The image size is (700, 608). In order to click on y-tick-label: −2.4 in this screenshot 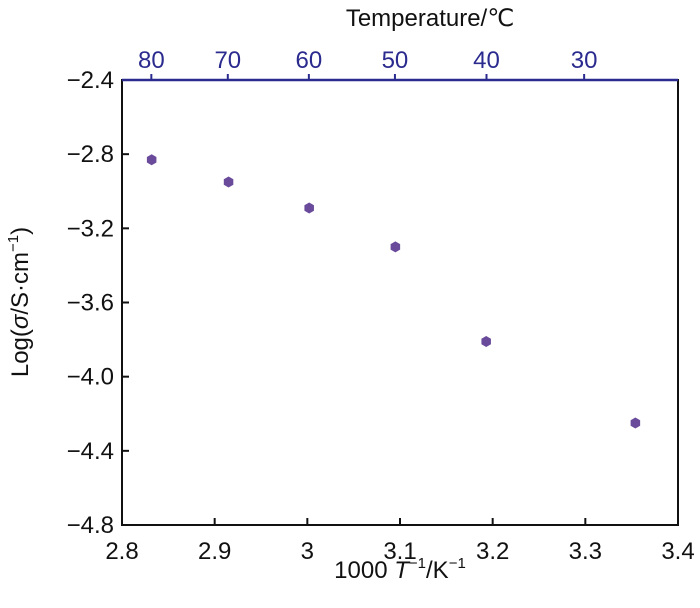, I will do `click(90, 80)`.